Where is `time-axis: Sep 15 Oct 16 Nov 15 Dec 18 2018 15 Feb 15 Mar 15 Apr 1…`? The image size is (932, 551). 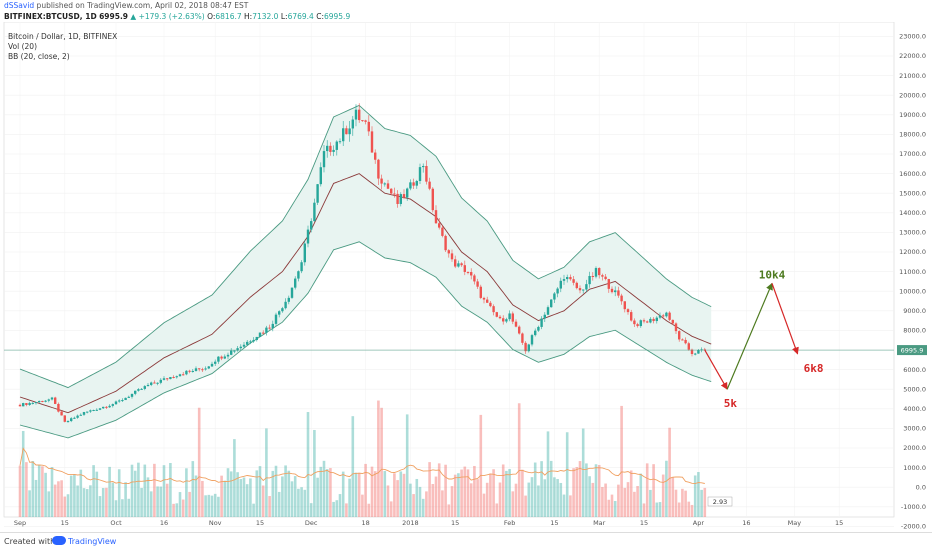
time-axis: Sep 15 Oct 16 Nov 15 Dec 18 2018 15 Feb 15 Mar 15 Apr 1… is located at coordinates (428, 523).